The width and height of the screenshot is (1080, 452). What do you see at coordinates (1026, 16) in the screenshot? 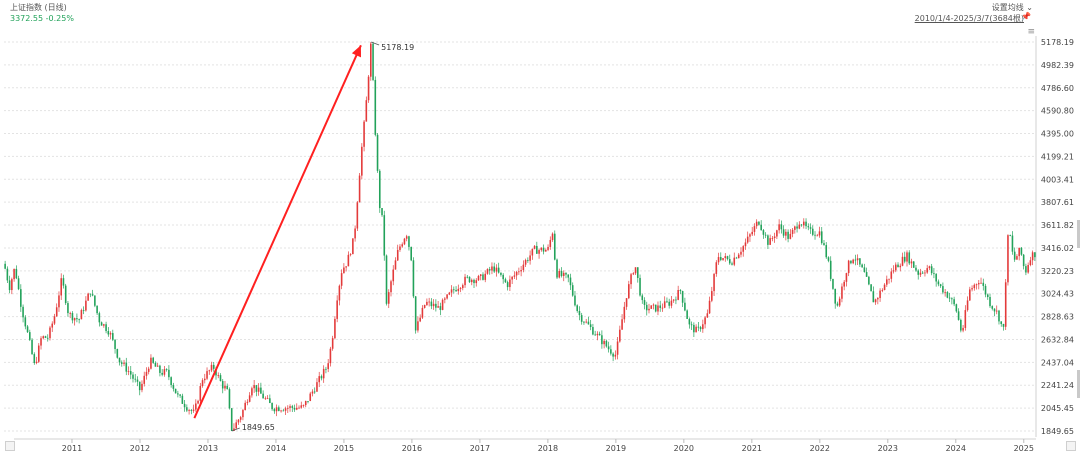
I see `pin-icon: 📌` at bounding box center [1026, 16].